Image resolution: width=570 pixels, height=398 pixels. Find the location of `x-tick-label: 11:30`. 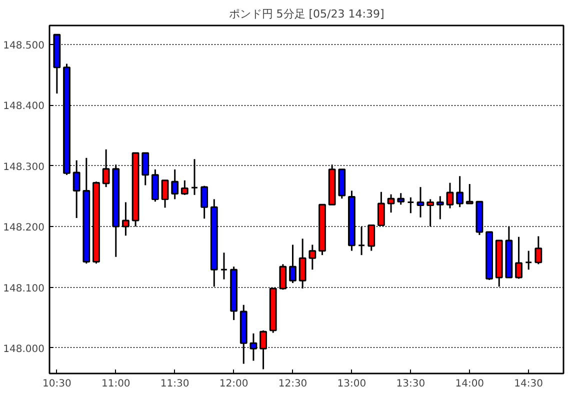

x-tick-label: 11:30 is located at coordinates (175, 384).